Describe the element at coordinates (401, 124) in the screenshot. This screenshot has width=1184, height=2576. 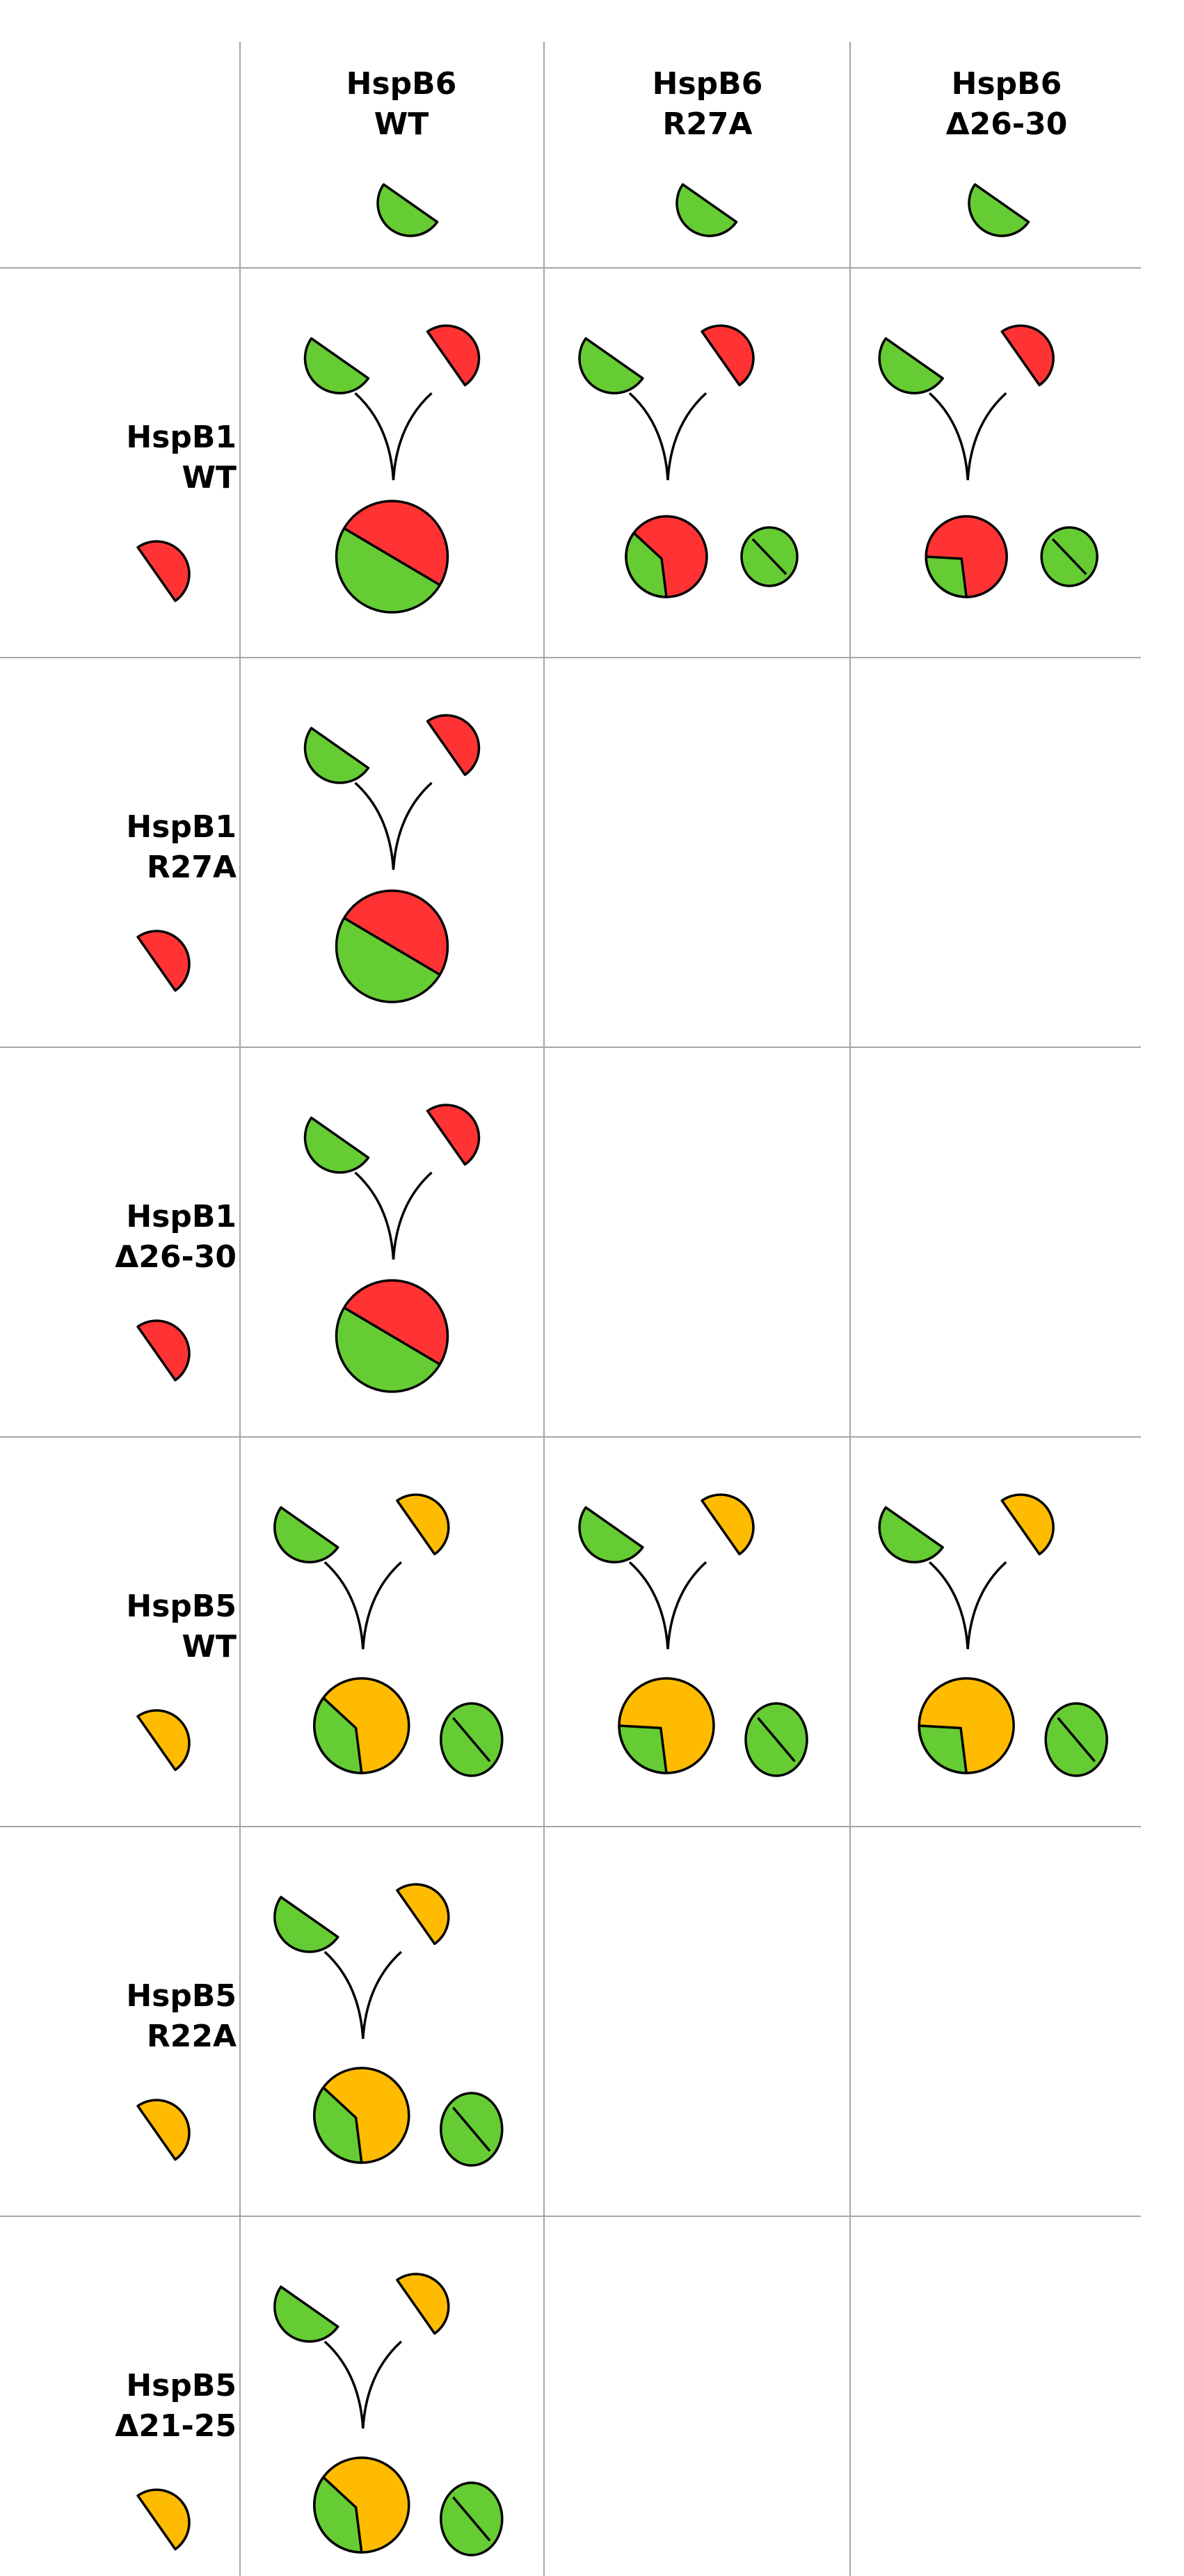
I see `column-header-variant: WT` at that location.